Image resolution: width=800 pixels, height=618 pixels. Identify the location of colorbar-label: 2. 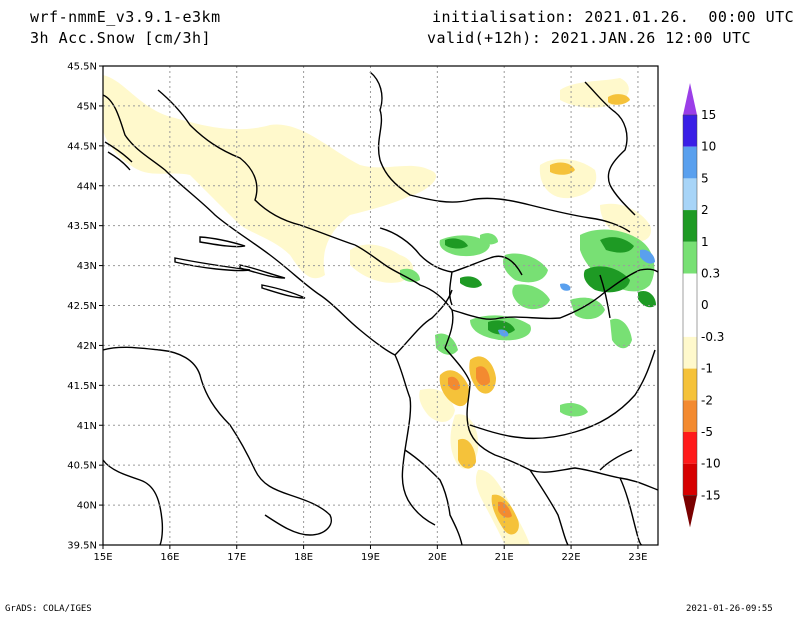
(705, 210).